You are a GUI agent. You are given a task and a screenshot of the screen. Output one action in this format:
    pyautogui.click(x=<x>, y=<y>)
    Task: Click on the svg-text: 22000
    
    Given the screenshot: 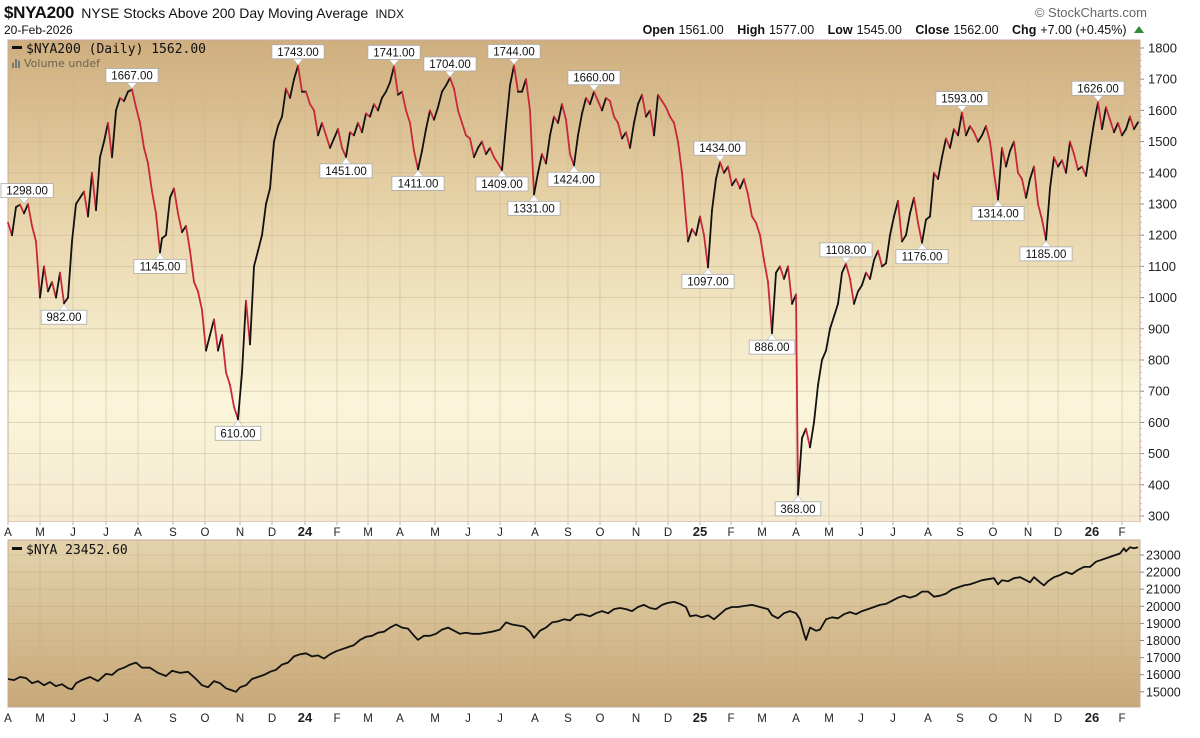 What is the action you would take?
    pyautogui.click(x=1163, y=573)
    